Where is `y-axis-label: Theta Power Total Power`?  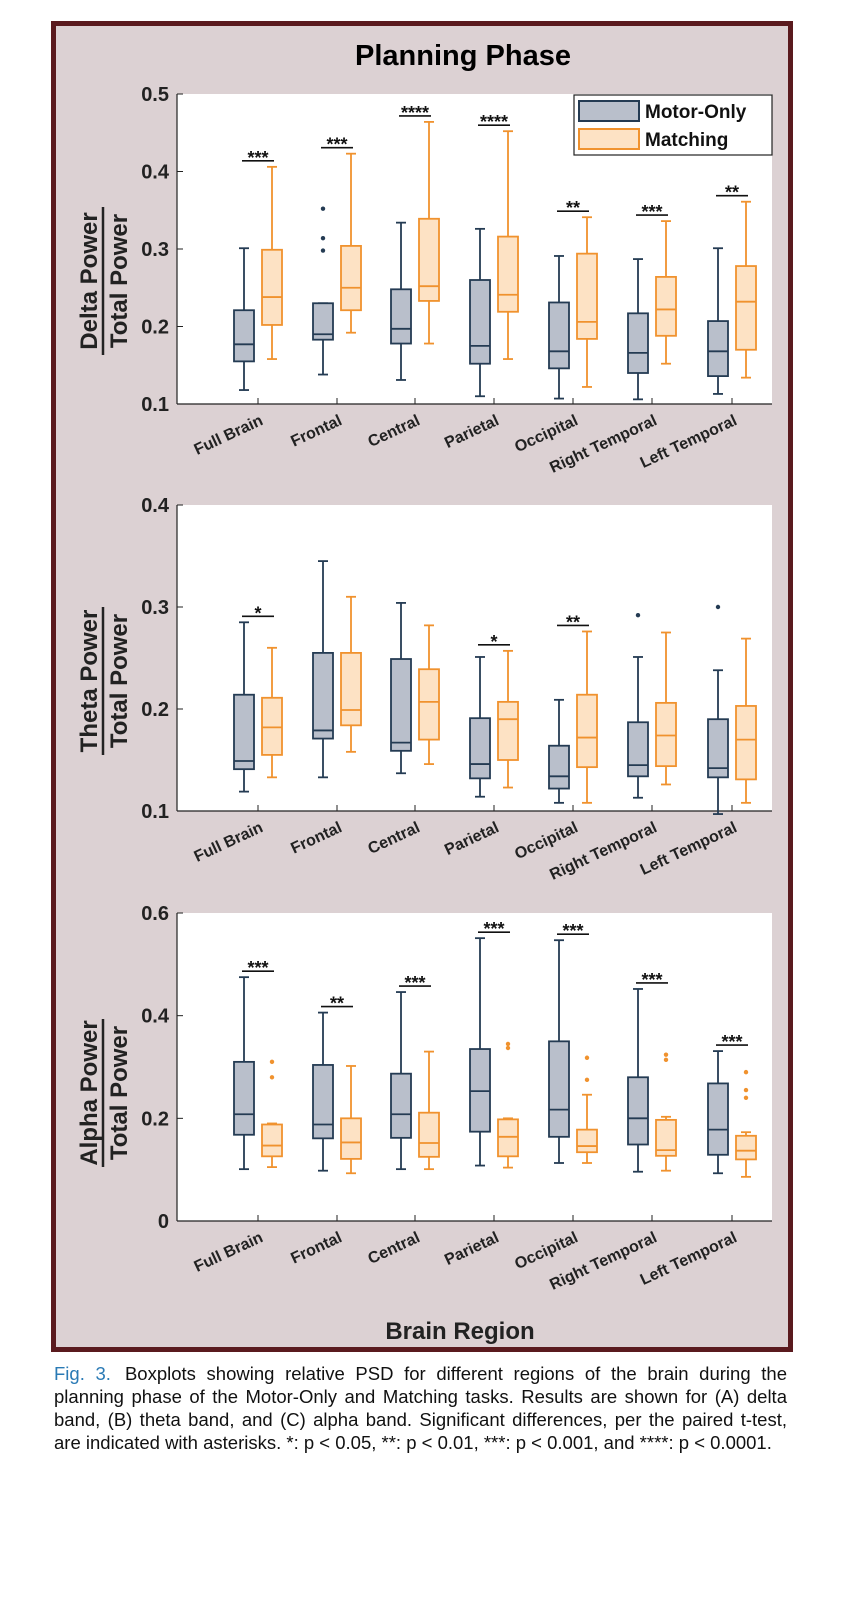
y-axis-label: Theta Power Total Power is located at coordinates (104, 681).